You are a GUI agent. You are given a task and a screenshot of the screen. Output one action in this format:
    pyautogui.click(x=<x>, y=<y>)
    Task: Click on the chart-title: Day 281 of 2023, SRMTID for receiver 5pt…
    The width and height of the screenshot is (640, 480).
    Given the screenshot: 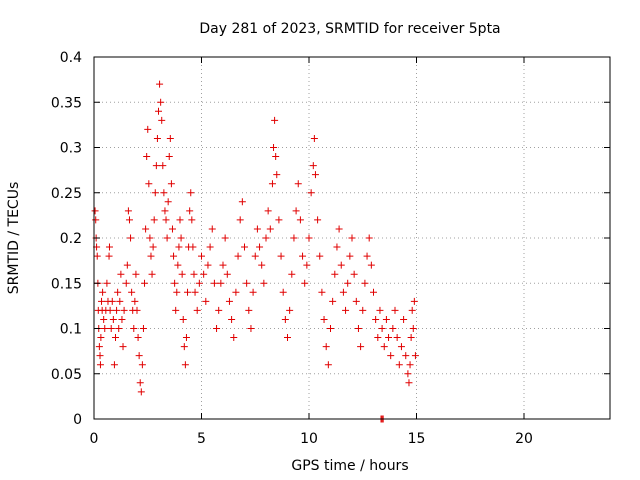 What is the action you would take?
    pyautogui.click(x=349, y=29)
    